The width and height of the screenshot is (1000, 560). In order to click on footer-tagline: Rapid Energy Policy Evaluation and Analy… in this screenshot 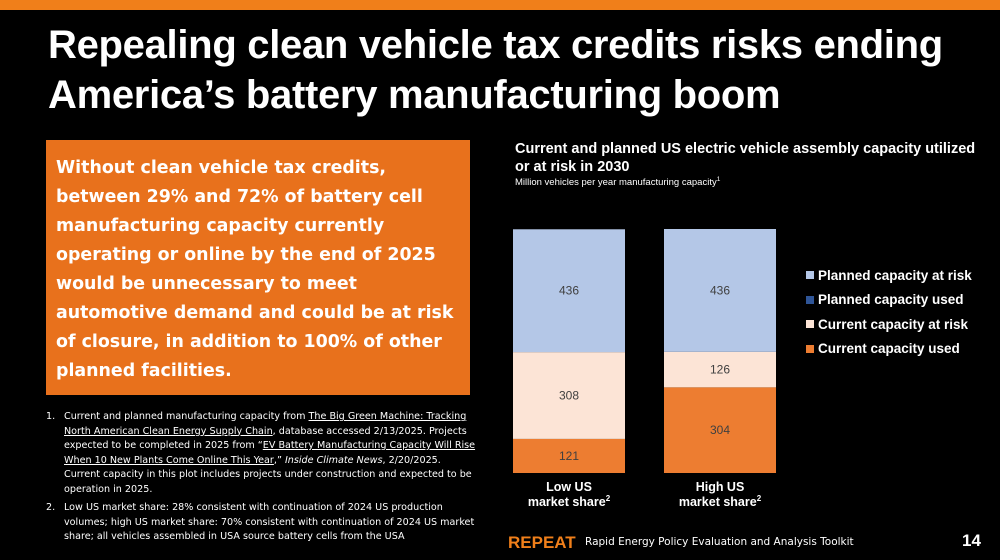, I will do `click(719, 542)`.